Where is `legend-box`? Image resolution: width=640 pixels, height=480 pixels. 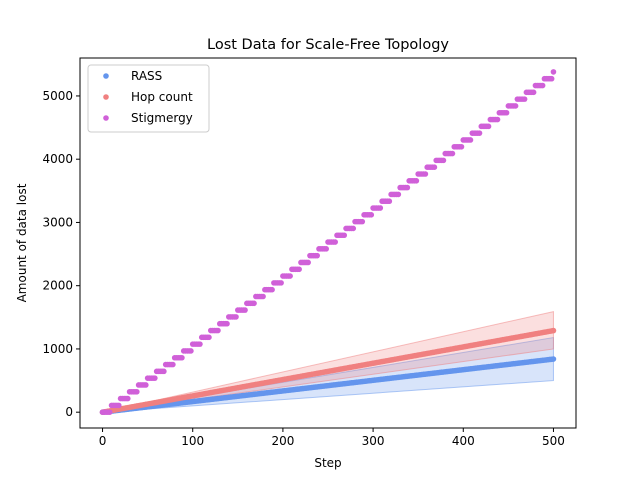
legend-box is located at coordinates (148, 98).